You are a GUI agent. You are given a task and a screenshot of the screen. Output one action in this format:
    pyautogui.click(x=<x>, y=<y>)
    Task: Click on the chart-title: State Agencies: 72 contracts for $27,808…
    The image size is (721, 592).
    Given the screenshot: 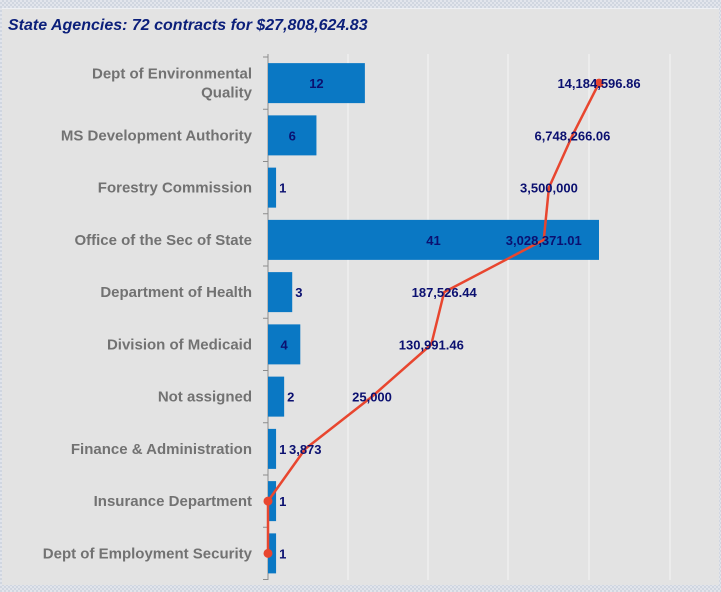 What is the action you would take?
    pyautogui.click(x=188, y=25)
    